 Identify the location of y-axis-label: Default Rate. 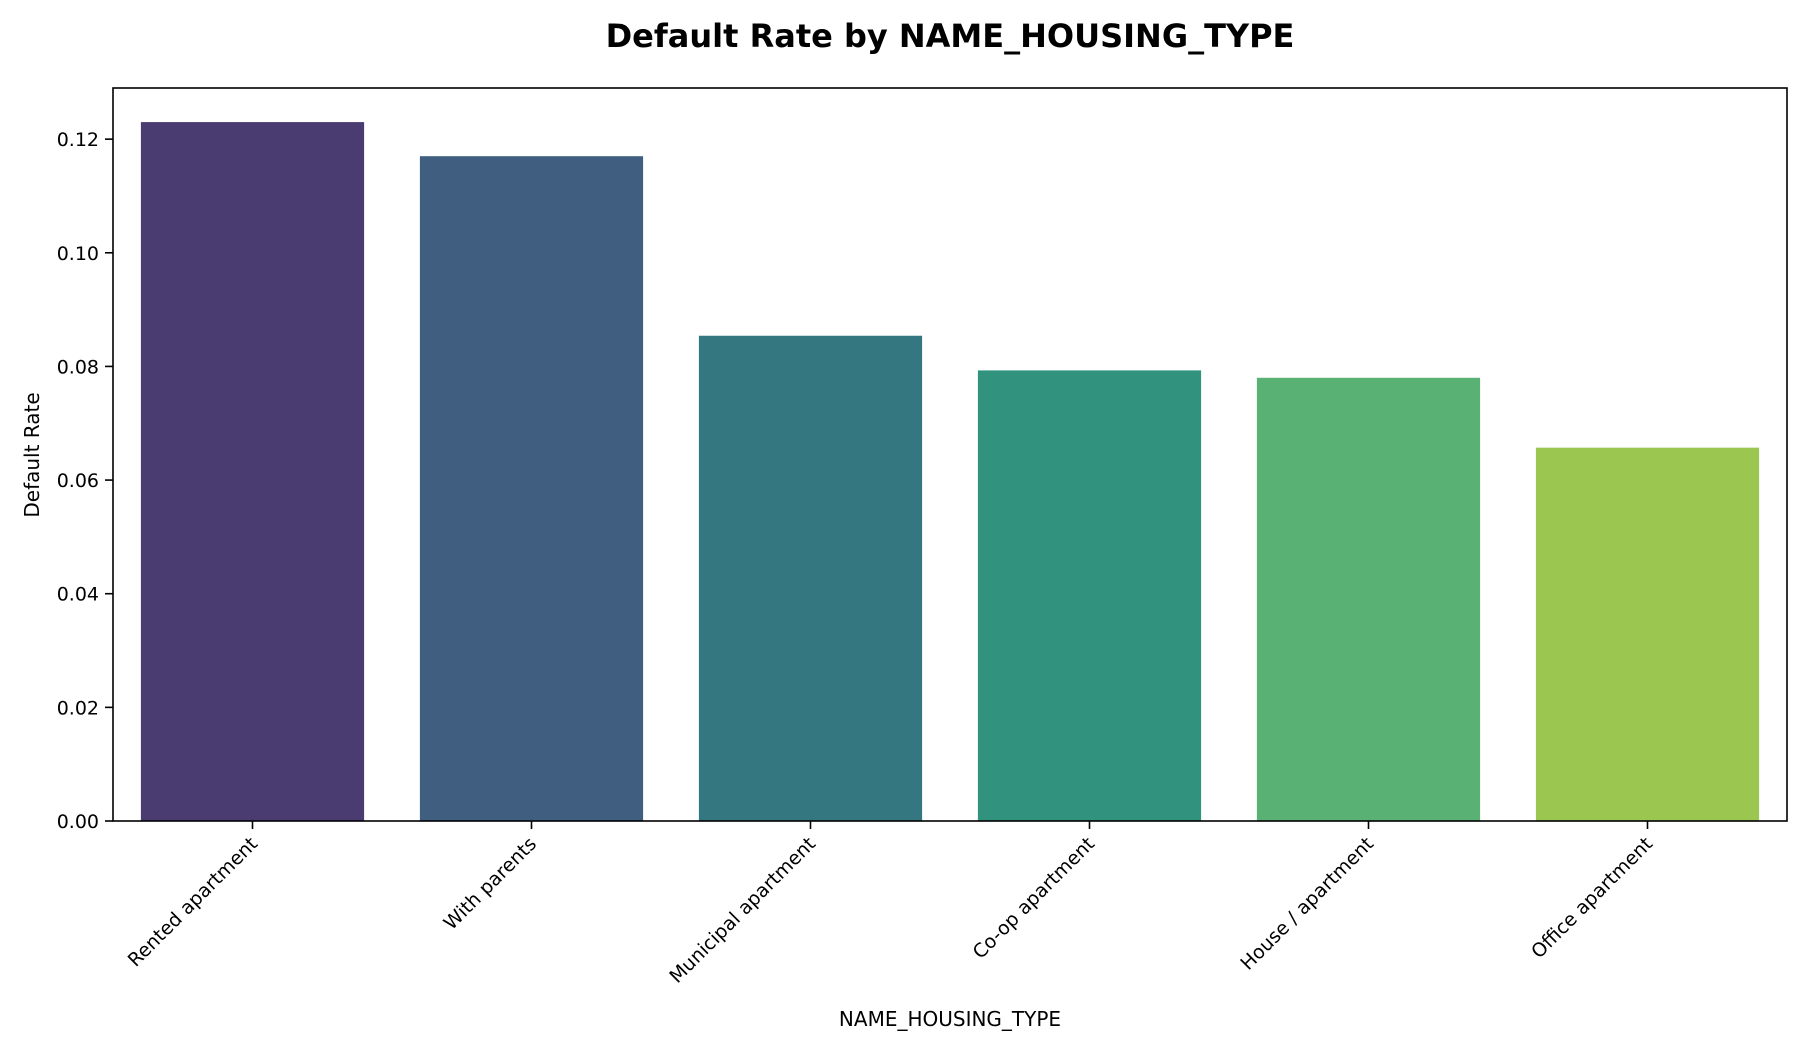
(32, 454).